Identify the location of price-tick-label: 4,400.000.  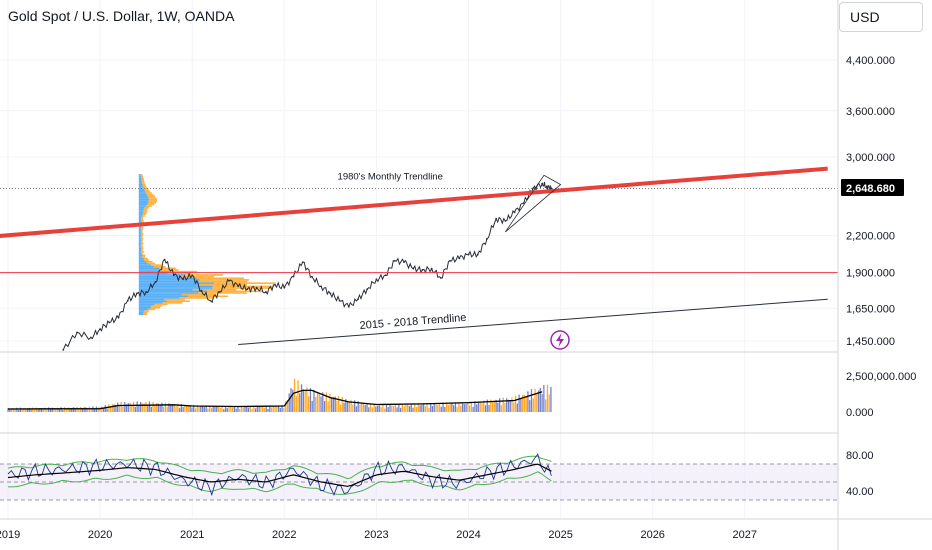
(870, 61).